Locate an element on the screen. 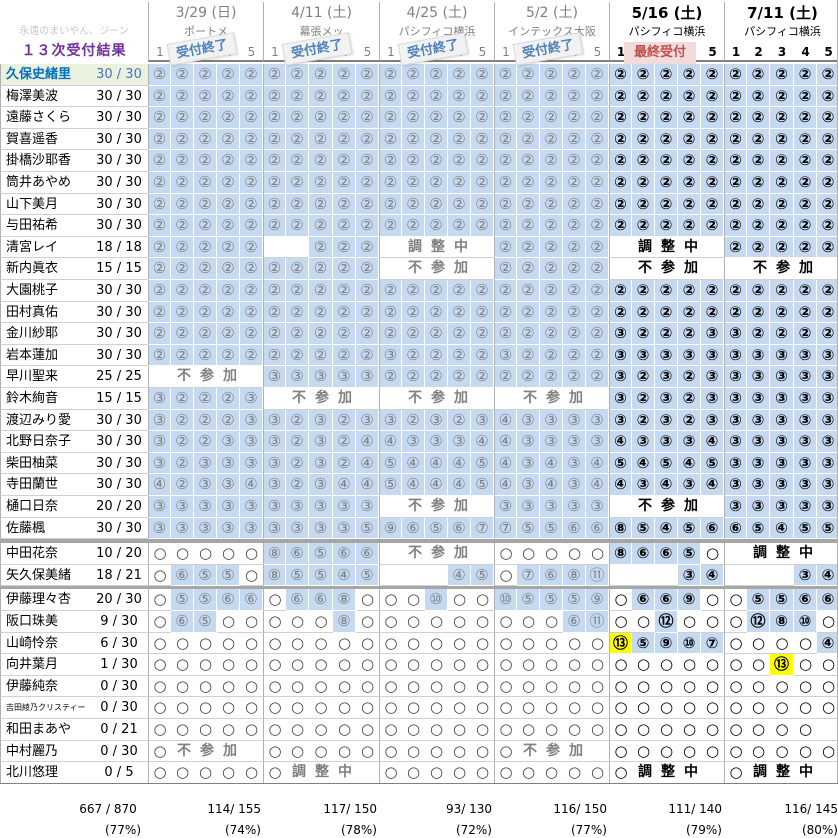 The height and width of the screenshot is (838, 838). total-overall: 667 / 870 is located at coordinates (108, 809).